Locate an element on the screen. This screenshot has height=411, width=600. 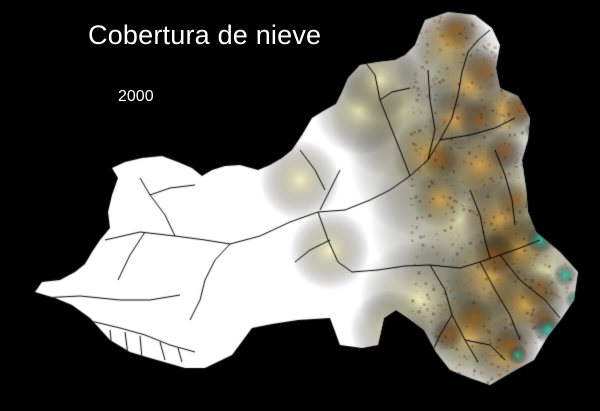
map-year-label: 2000 is located at coordinates (136, 96).